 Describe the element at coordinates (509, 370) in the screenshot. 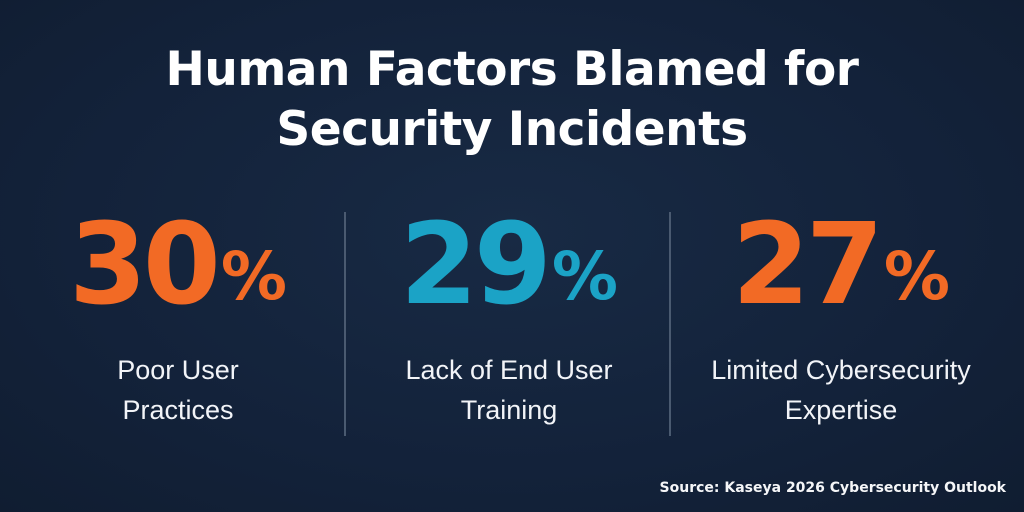

I see `stat-label-line-1: Lack of End User` at that location.